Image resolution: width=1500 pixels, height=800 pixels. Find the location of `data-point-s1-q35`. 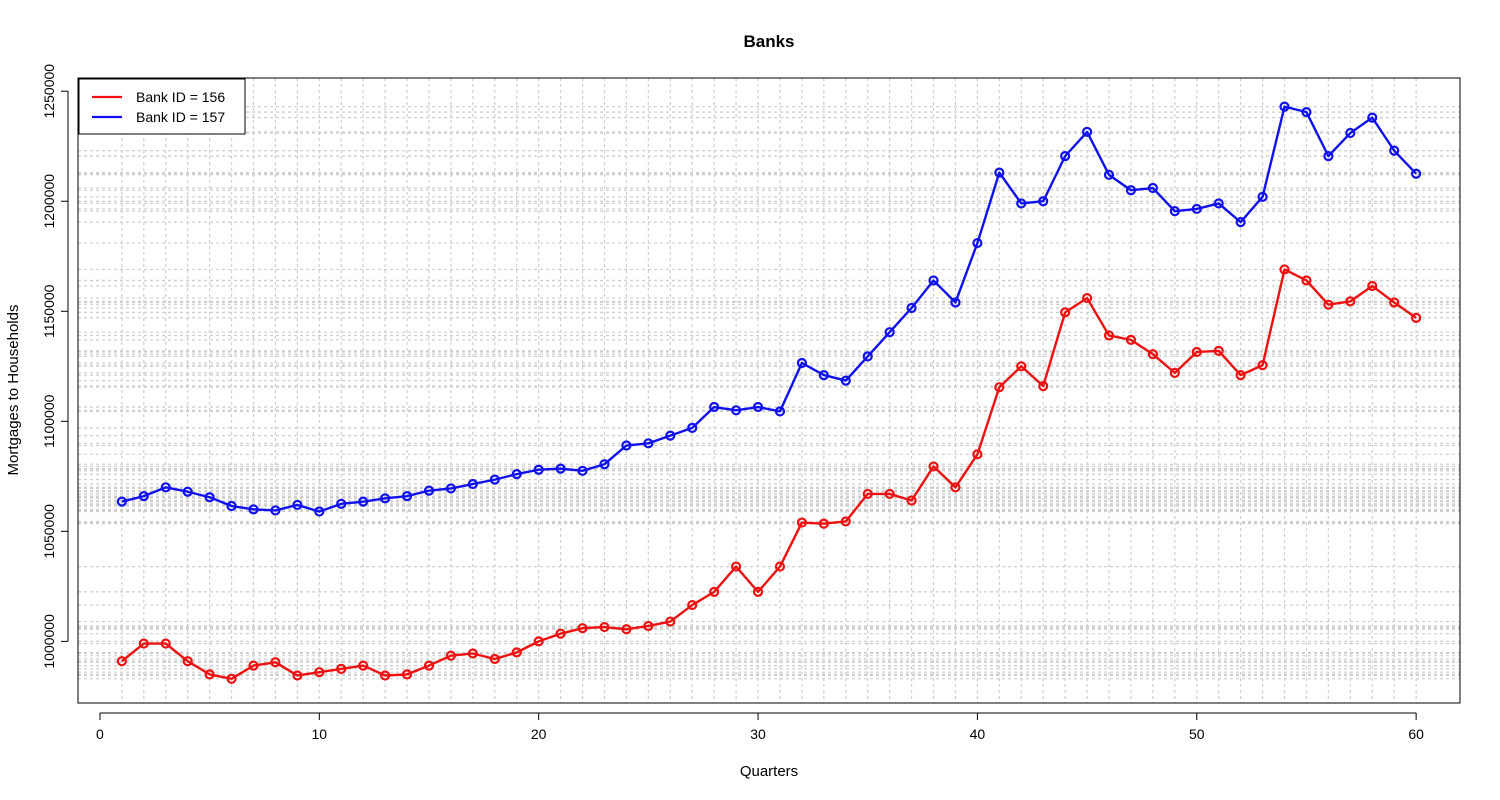

data-point-s1-q35 is located at coordinates (867, 356).